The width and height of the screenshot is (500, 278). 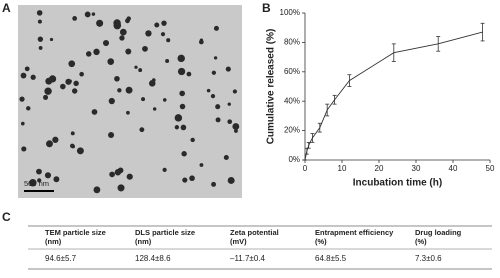 I want to click on y-axis-title: Cumulative released (%), so click(x=271, y=87).